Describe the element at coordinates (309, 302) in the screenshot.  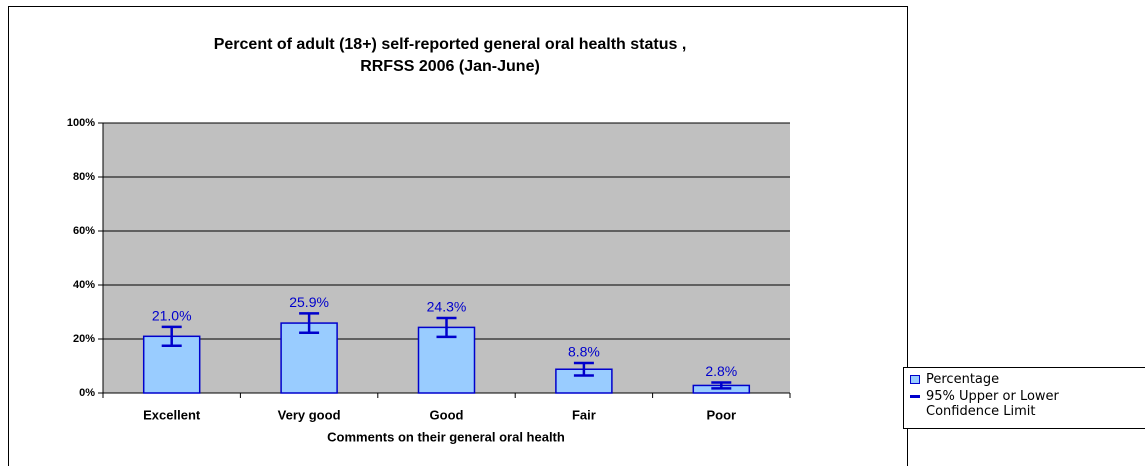
I see `data-label: 25.9%` at that location.